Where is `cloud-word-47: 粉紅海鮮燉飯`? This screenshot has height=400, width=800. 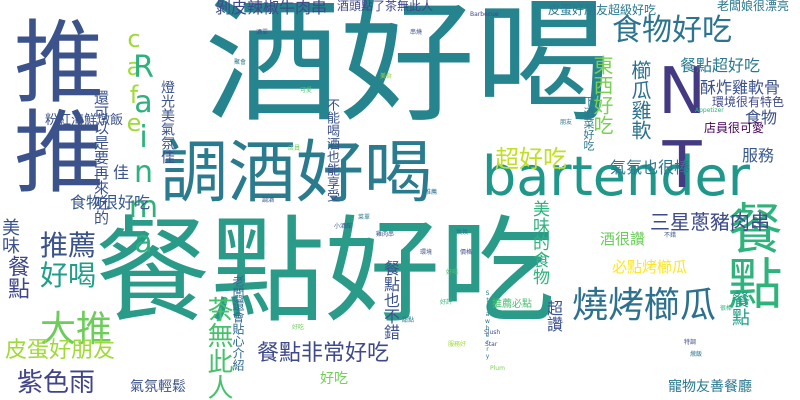 cloud-word-47: 粉紅海鮮燉飯 is located at coordinates (84, 120).